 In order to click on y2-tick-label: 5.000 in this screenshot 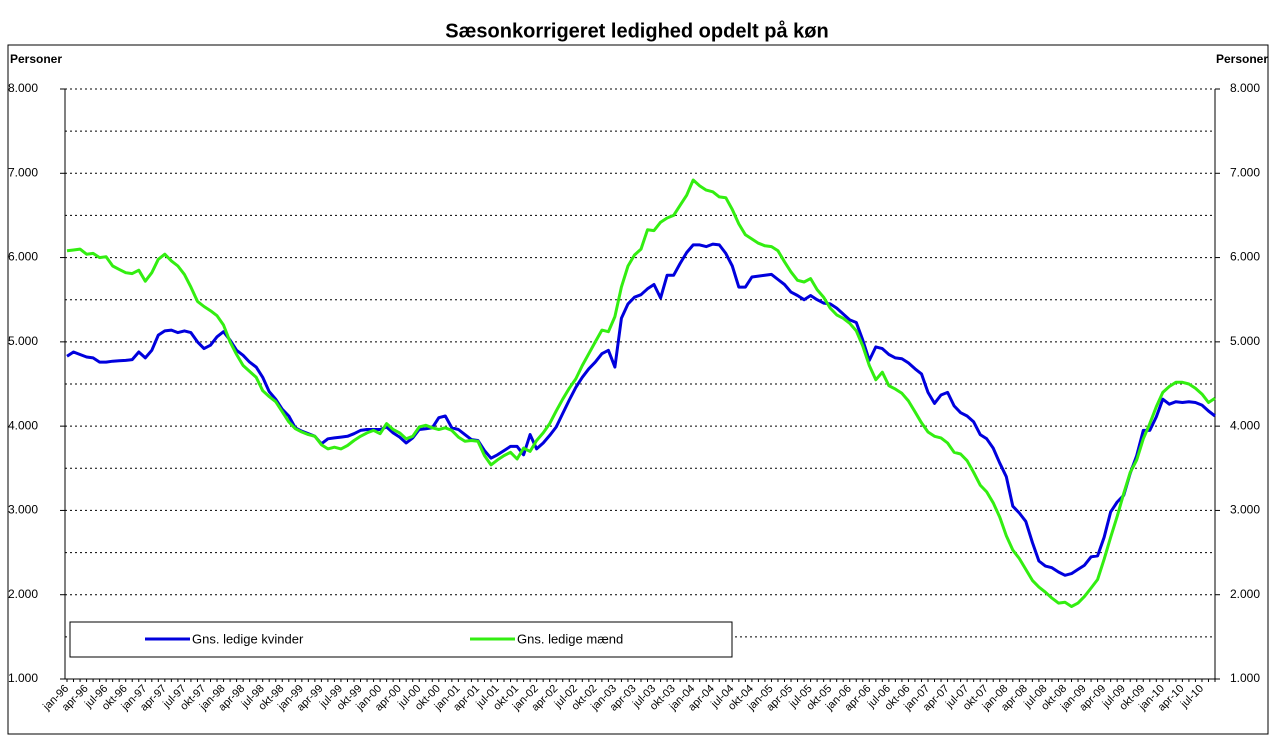, I will do `click(1245, 341)`.